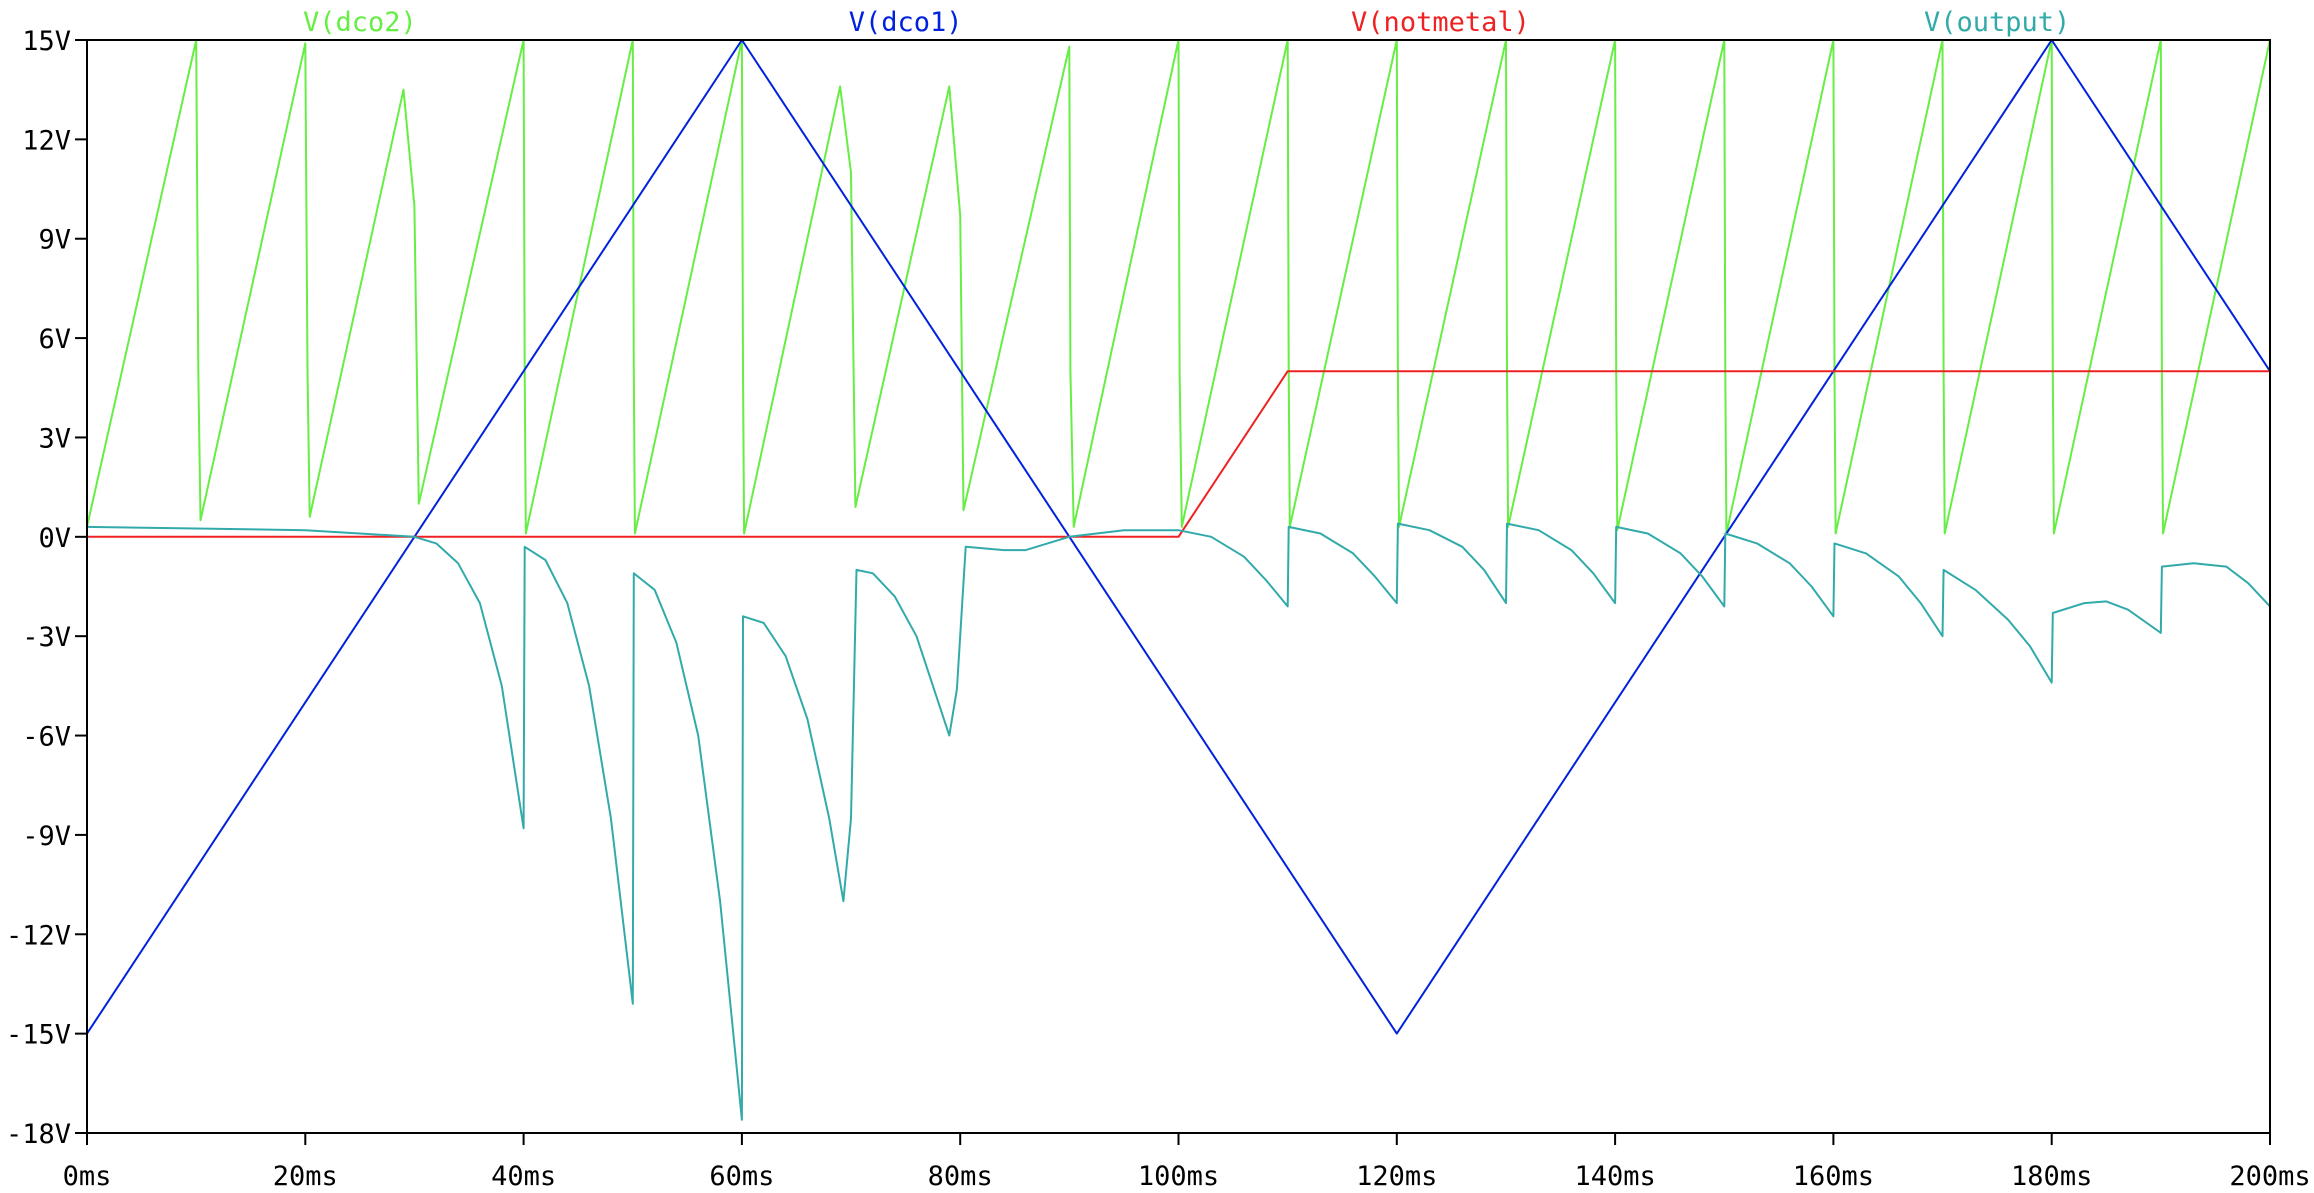 The height and width of the screenshot is (1193, 2314). I want to click on x-tick-label: 100ms, so click(1178, 1176).